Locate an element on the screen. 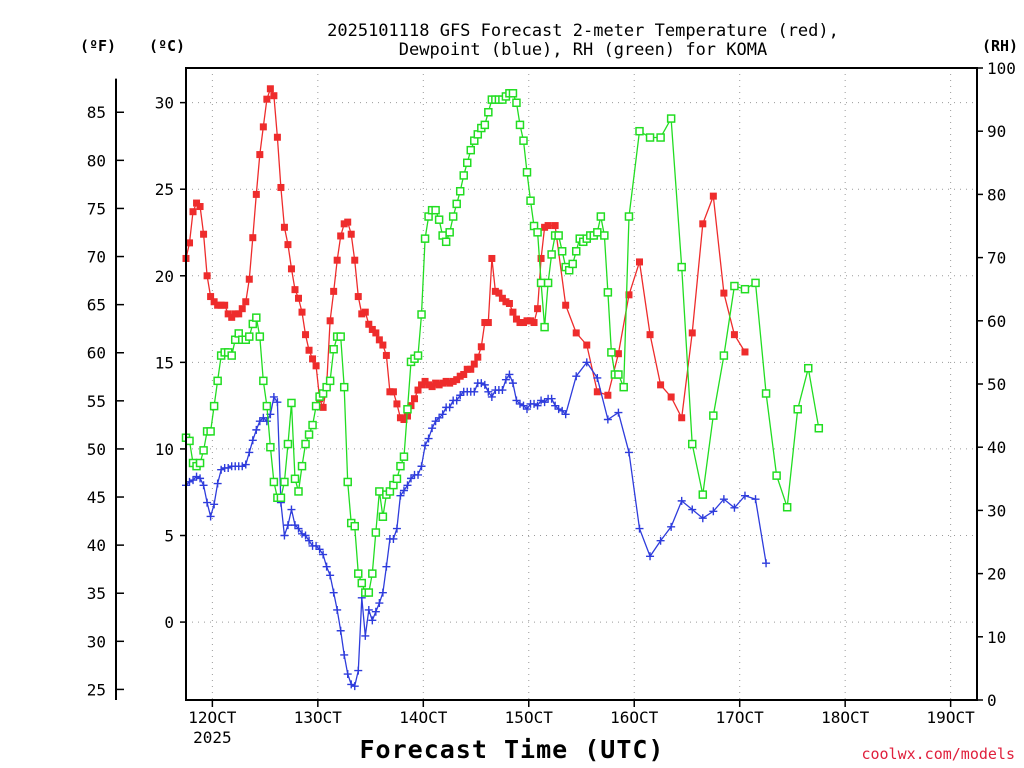 This screenshot has height=768, width=1024. fahrenheit-tick-label: 80 is located at coordinates (96, 160).